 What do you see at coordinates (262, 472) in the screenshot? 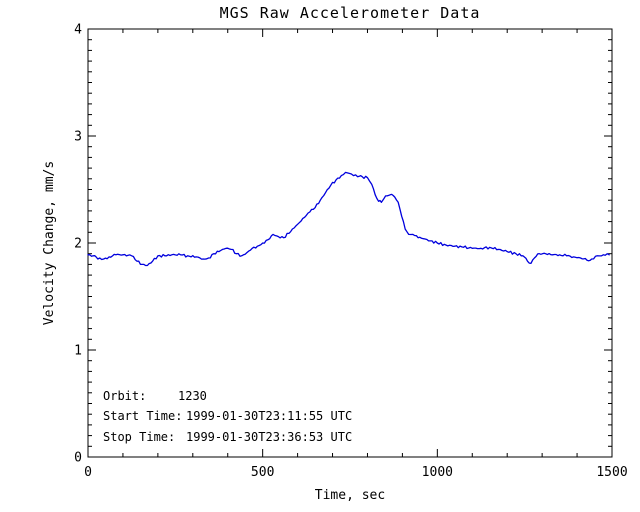
I see `x-tick-label: 500` at bounding box center [262, 472].